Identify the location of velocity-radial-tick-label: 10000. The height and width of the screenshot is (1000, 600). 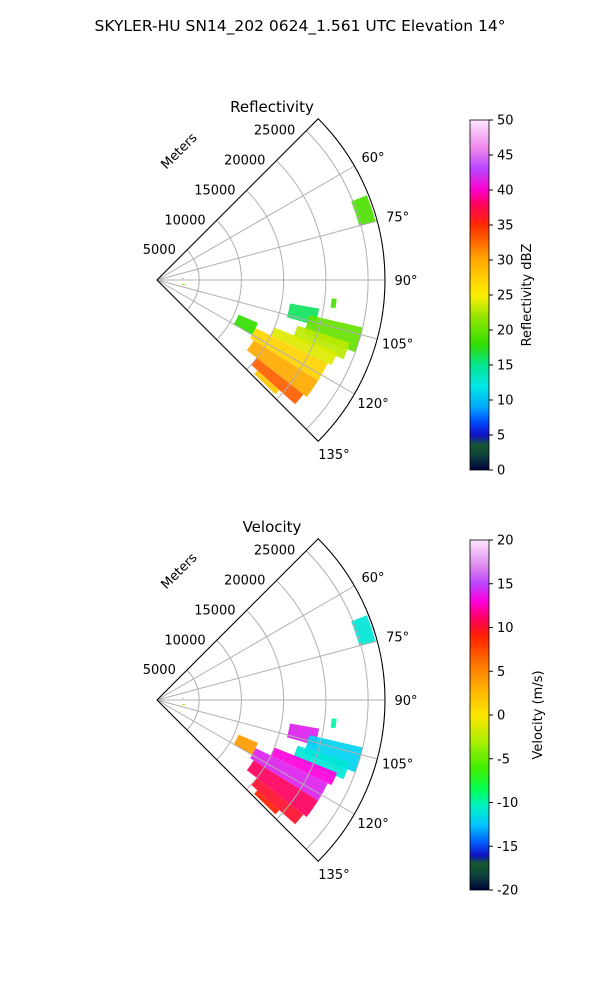
(184, 640).